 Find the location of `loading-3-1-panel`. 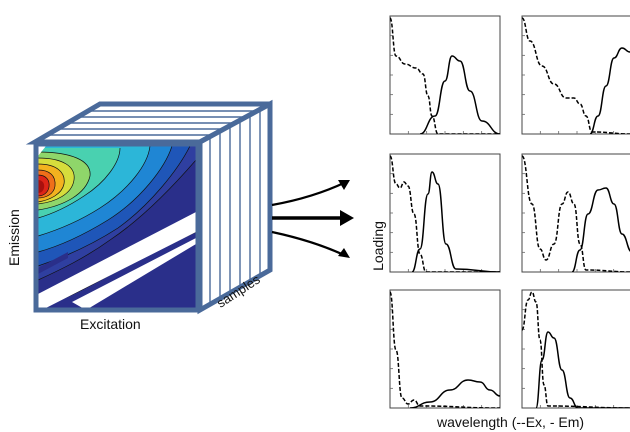

loading-3-1-panel is located at coordinates (445, 349).